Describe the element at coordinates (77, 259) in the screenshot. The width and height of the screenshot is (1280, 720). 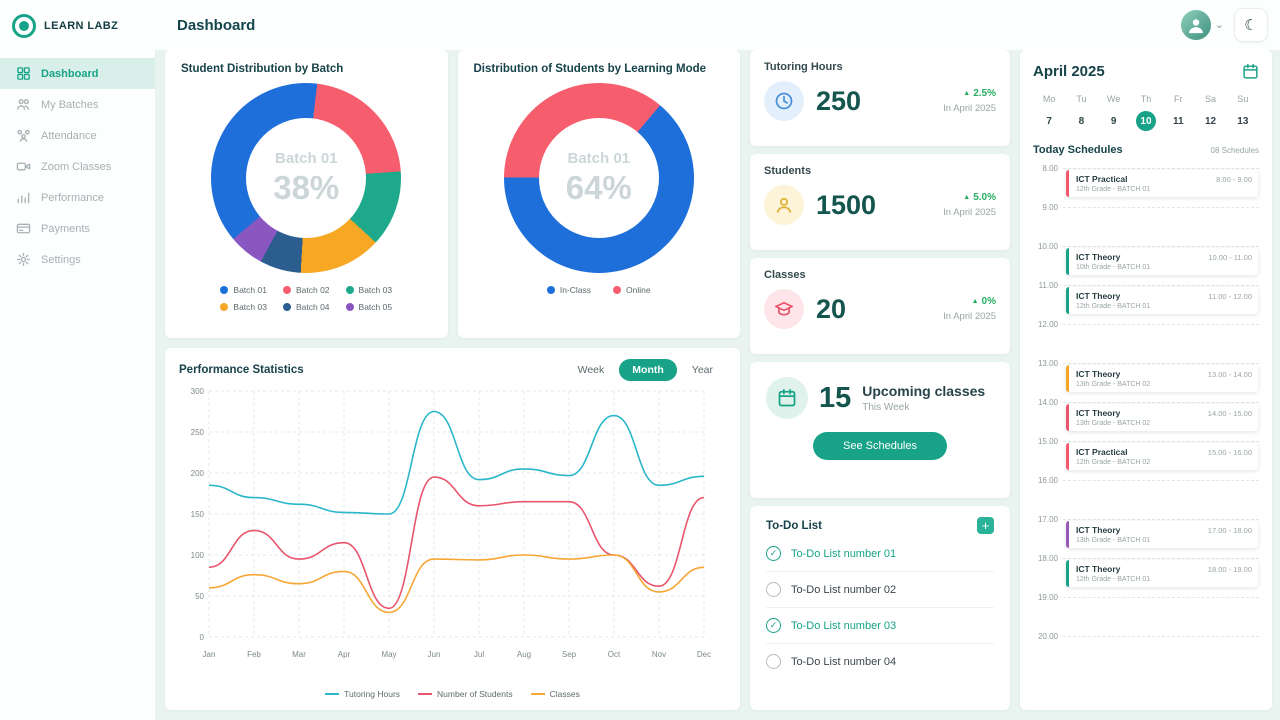
I see `sidebar-item-settings: Settings` at that location.